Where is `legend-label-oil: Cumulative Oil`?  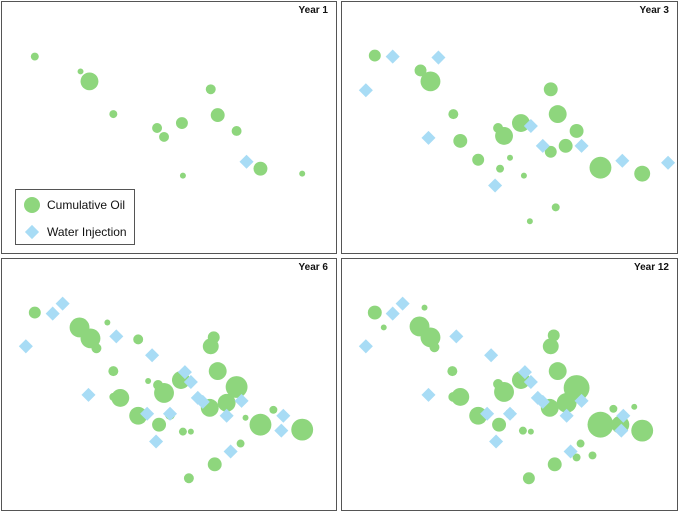 legend-label-oil: Cumulative Oil is located at coordinates (86, 205).